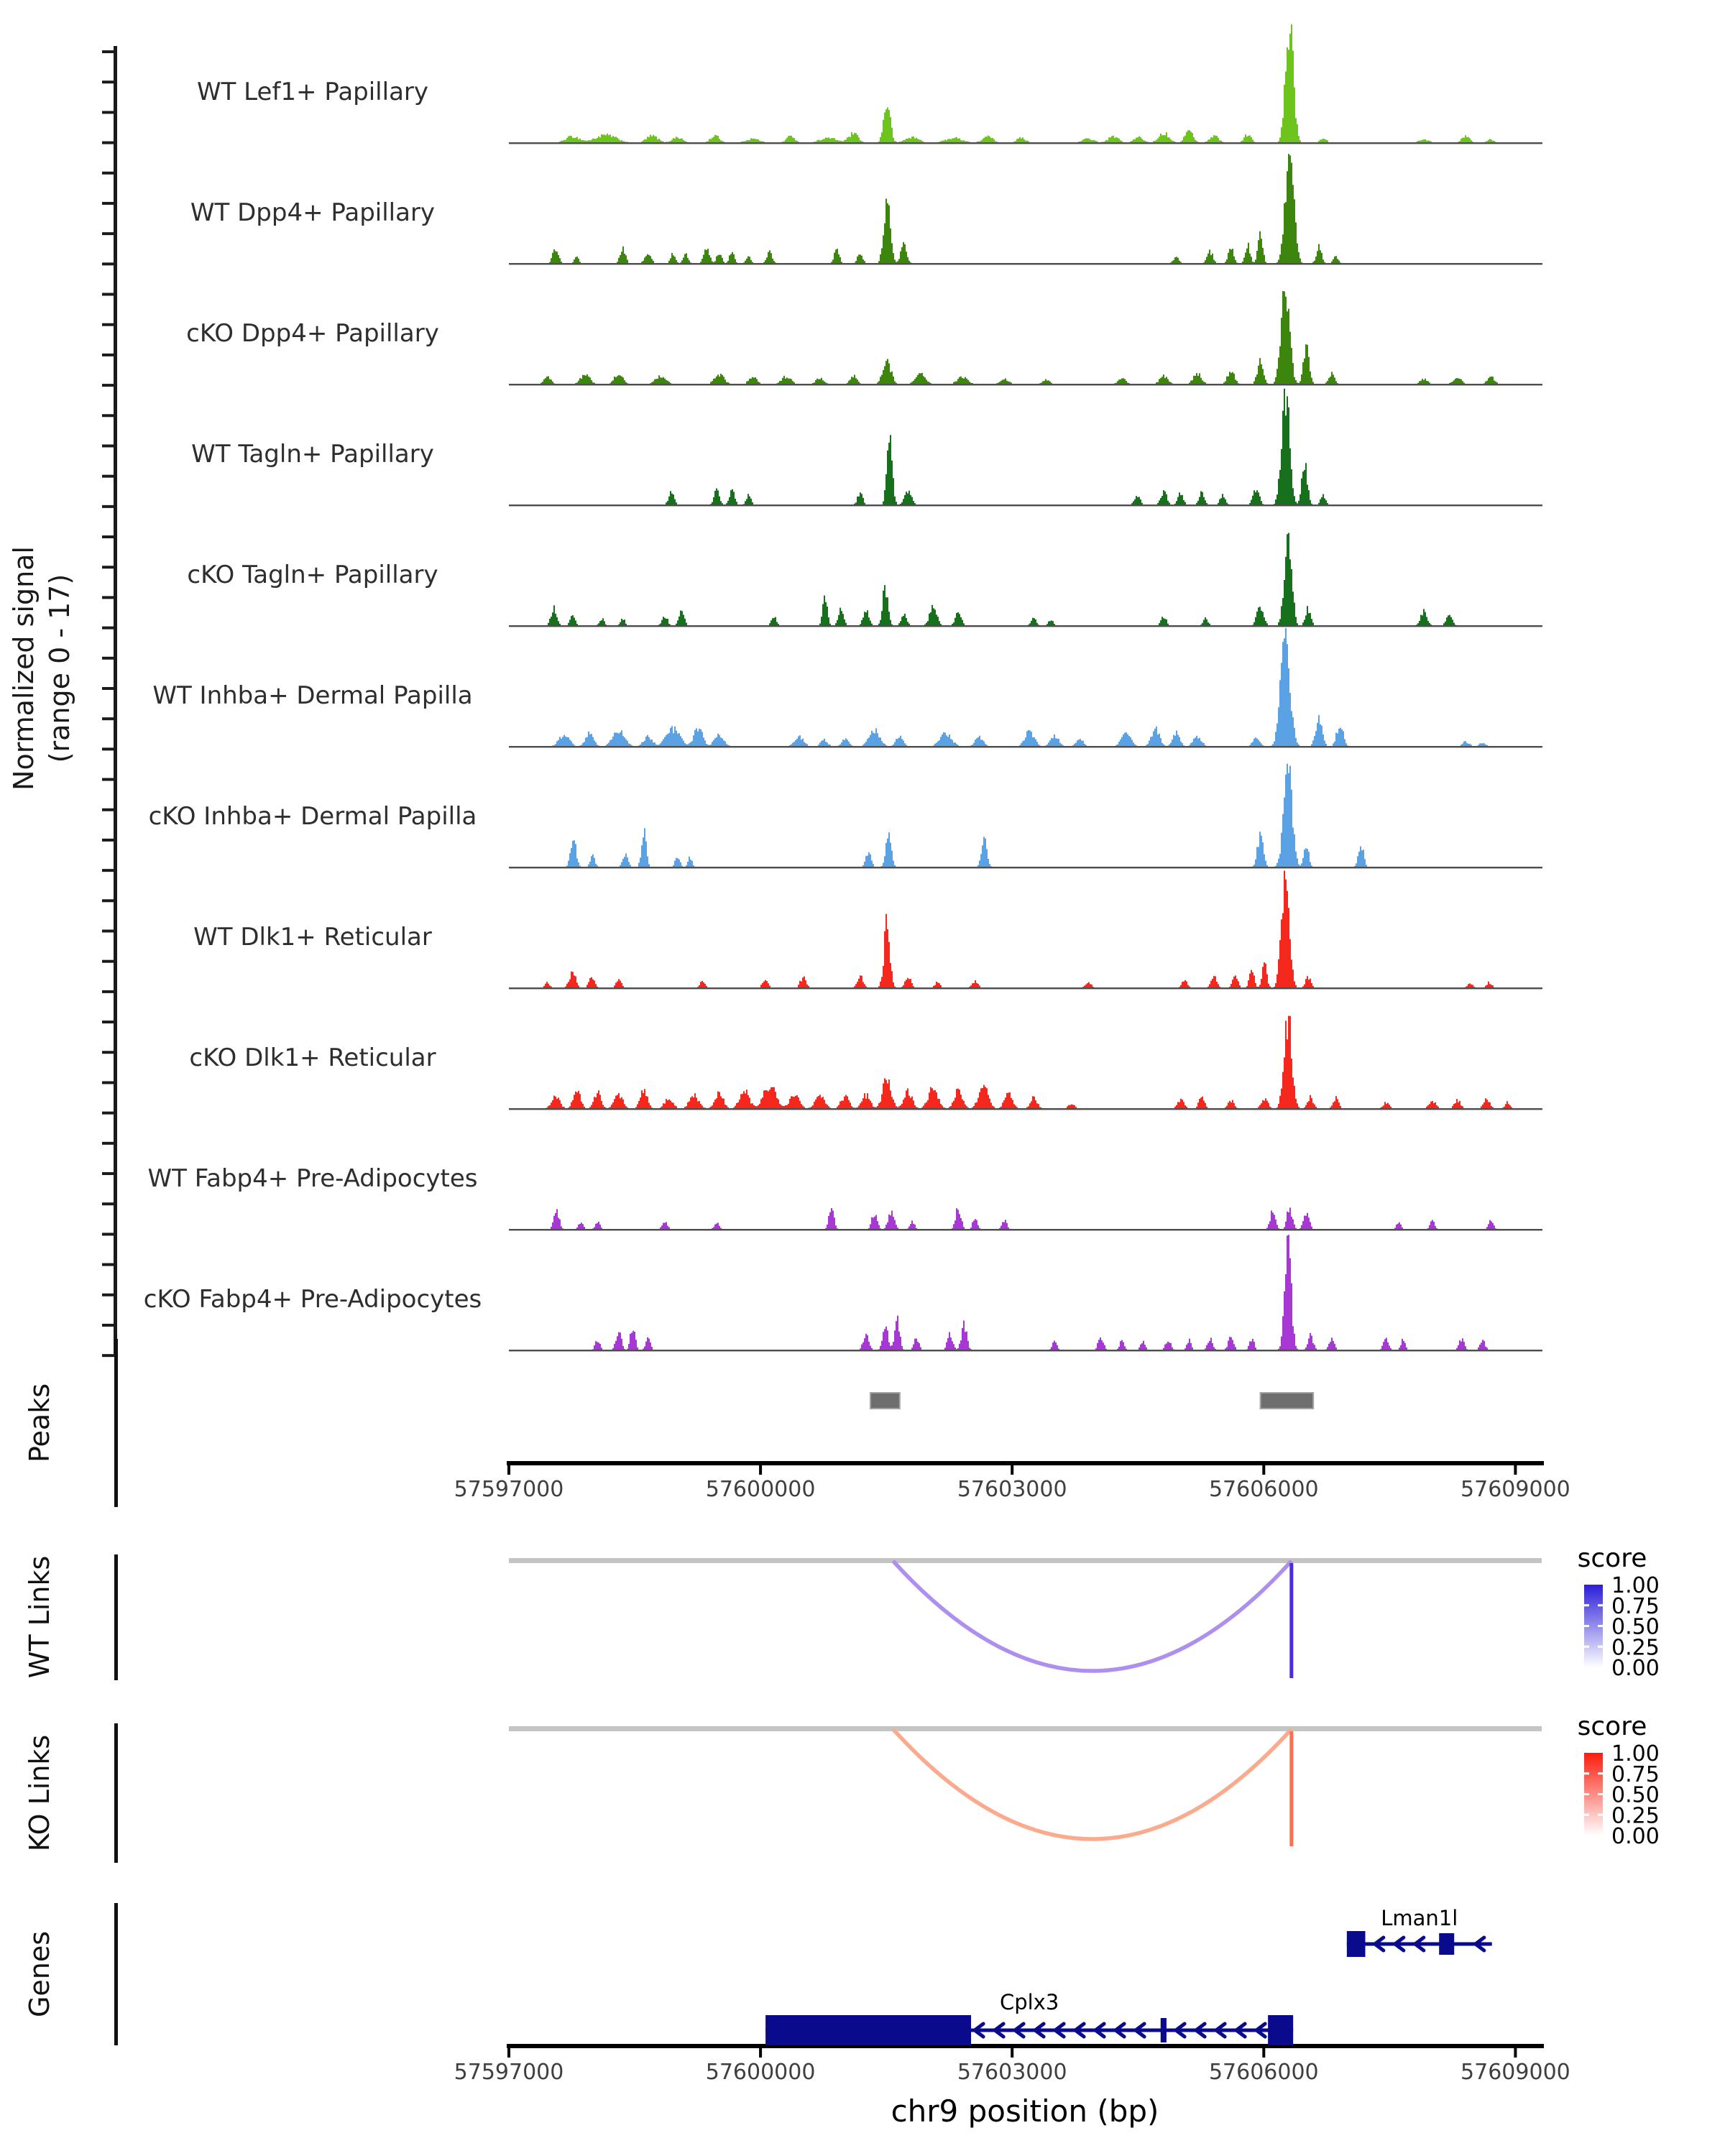 The image size is (1725, 2156). What do you see at coordinates (312, 1058) in the screenshot?
I see `track-label: cKO Dlk1+ Reticular` at bounding box center [312, 1058].